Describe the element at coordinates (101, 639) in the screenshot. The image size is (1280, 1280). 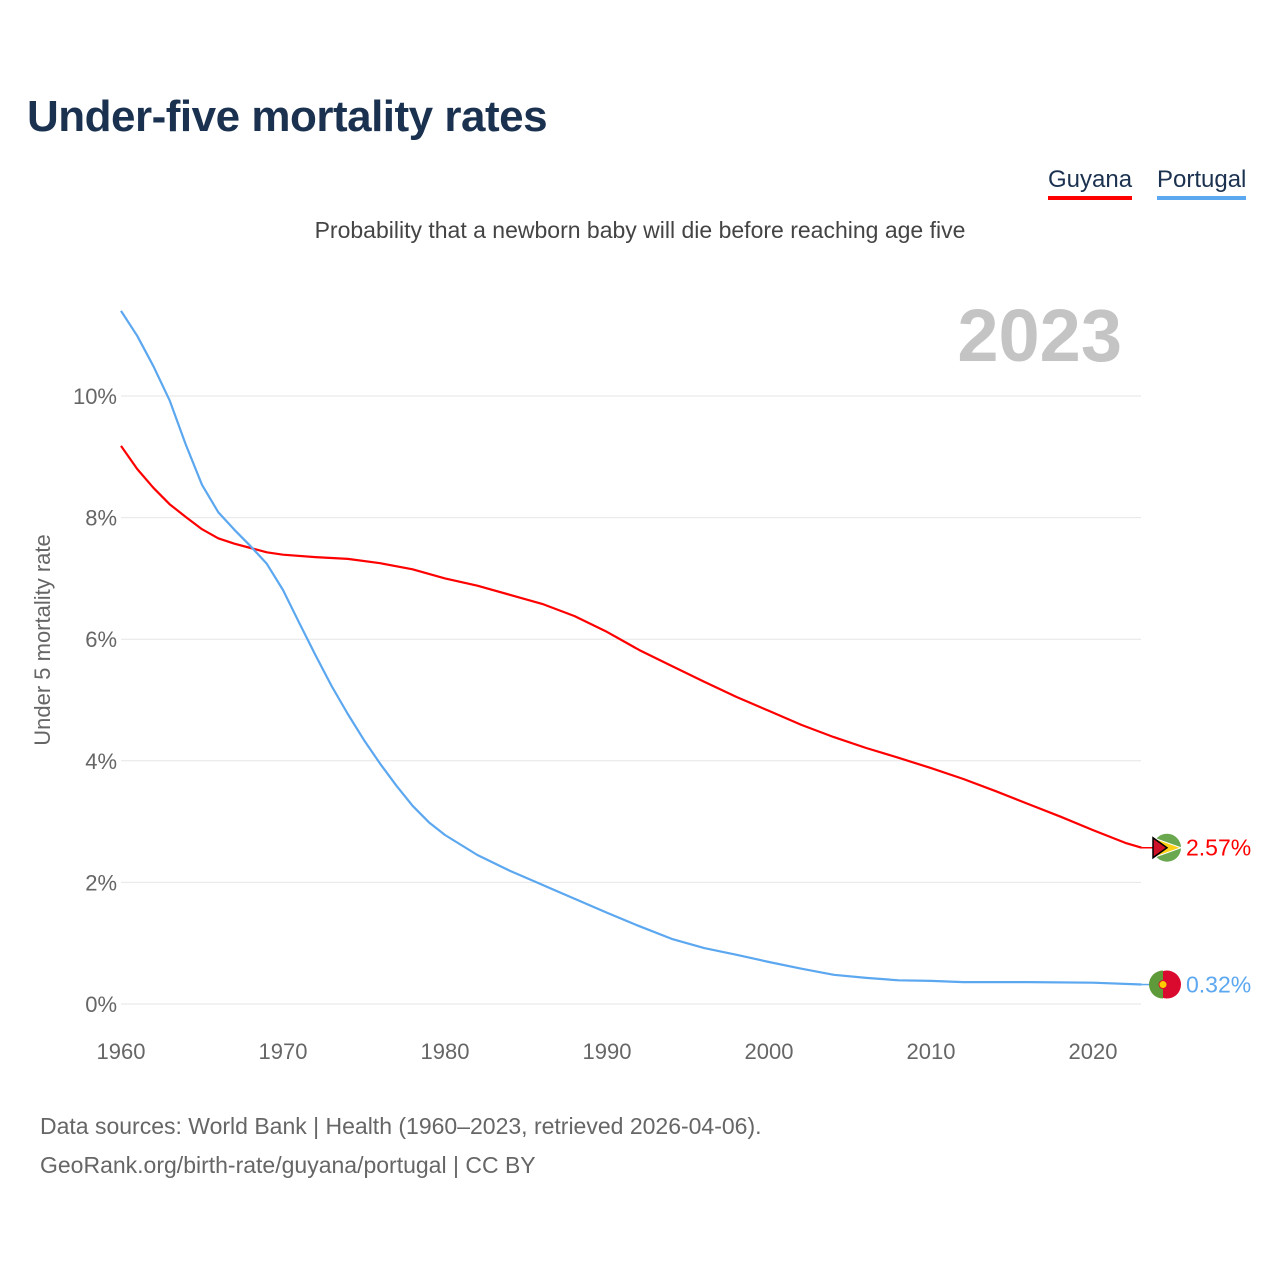
I see `y-tick-label: 6%` at that location.